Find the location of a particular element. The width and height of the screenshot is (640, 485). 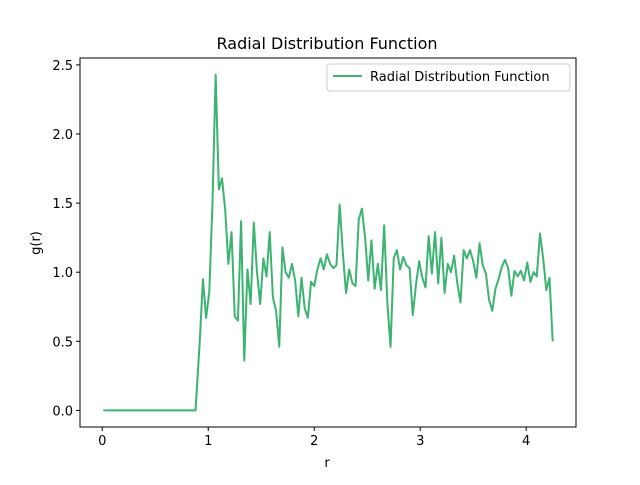

y-tick-label: 2.0 is located at coordinates (62, 135).